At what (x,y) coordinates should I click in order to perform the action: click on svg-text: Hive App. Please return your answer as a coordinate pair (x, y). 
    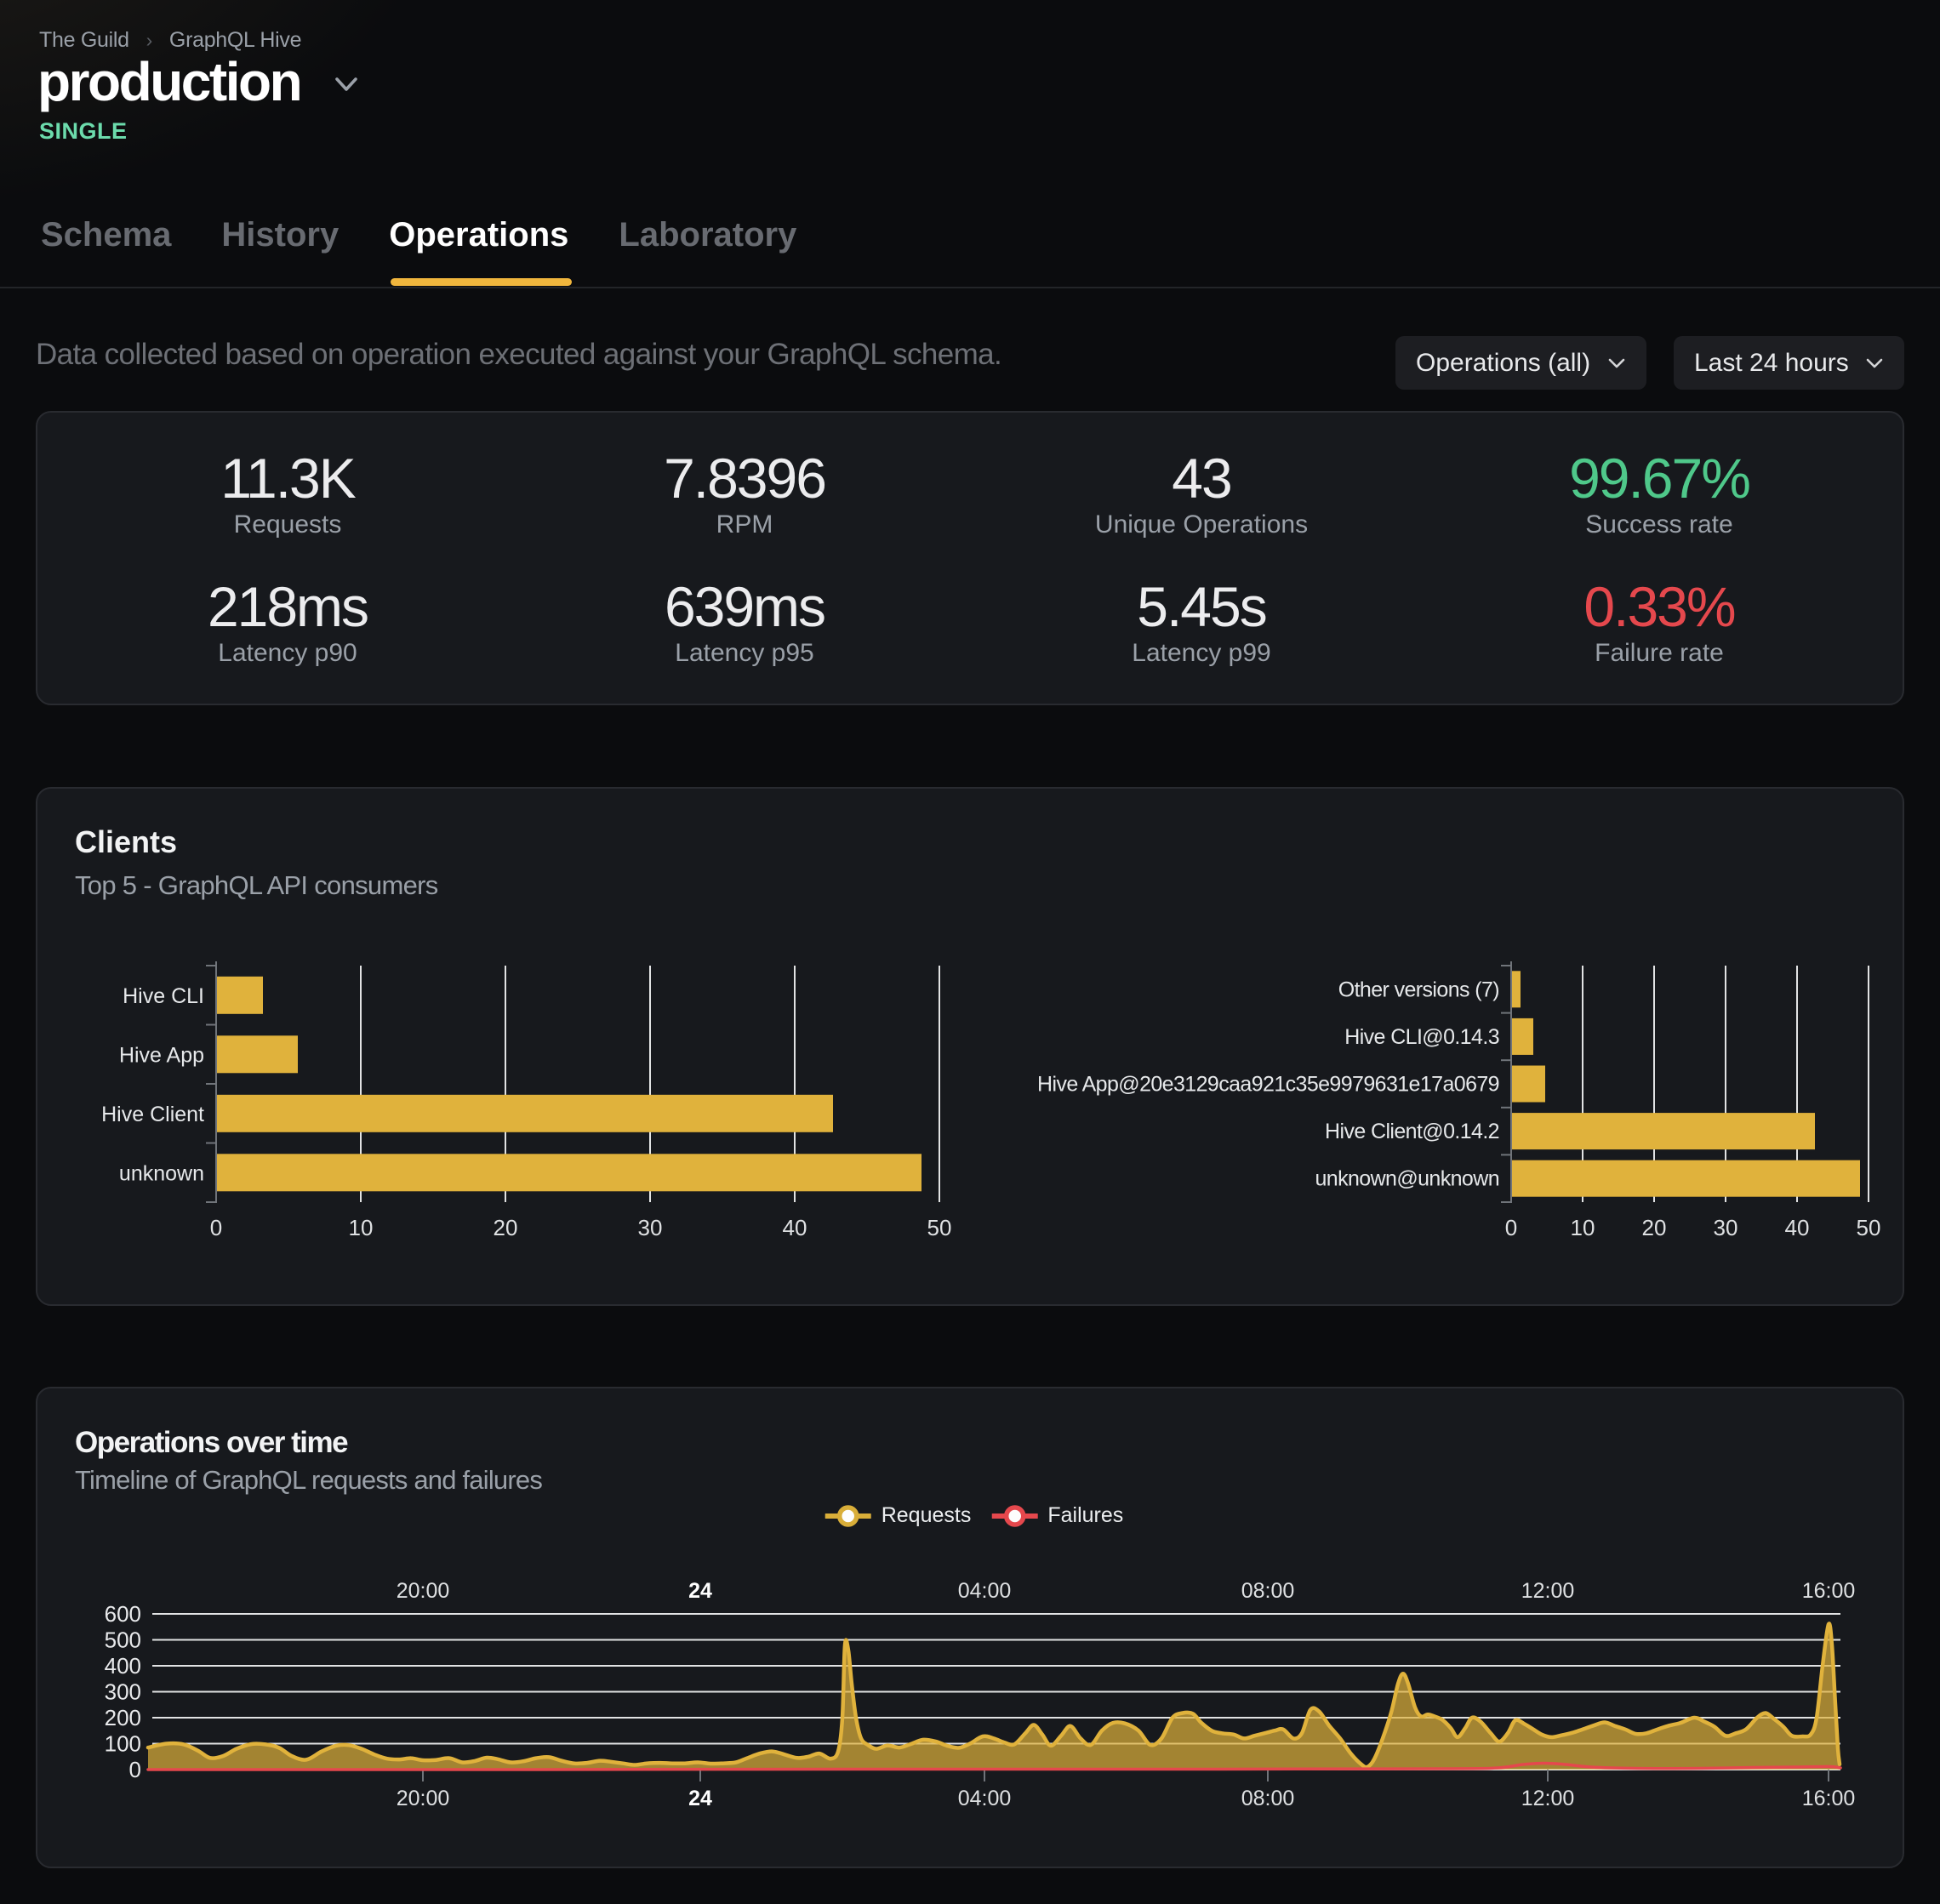
    Looking at the image, I should click on (161, 1055).